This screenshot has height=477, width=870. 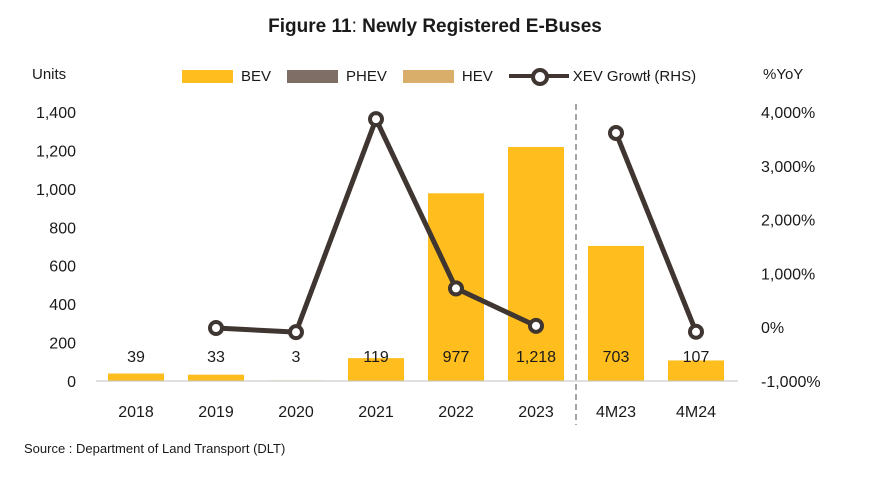 What do you see at coordinates (456, 288) in the screenshot?
I see `growth-point-2022` at bounding box center [456, 288].